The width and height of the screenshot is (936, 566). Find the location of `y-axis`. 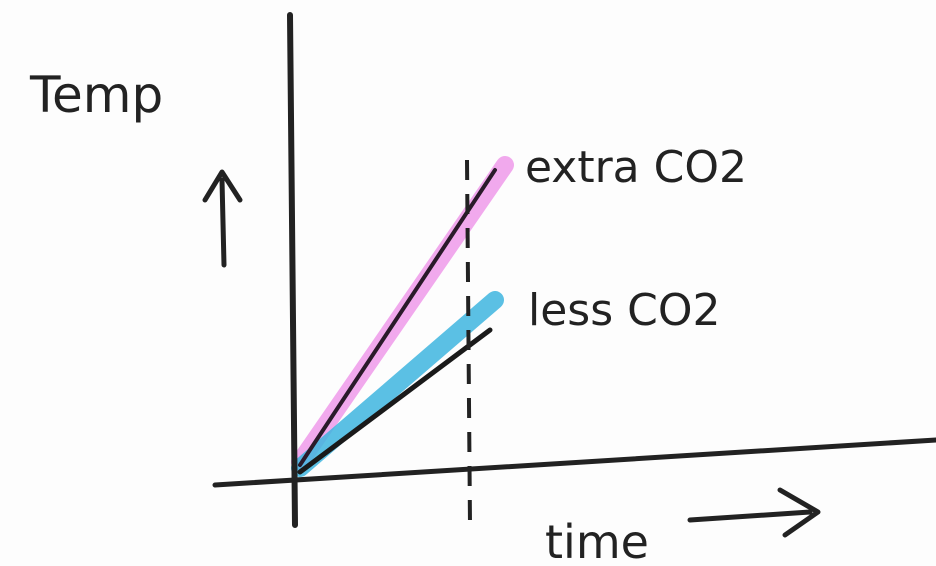

y-axis is located at coordinates (292, 270).